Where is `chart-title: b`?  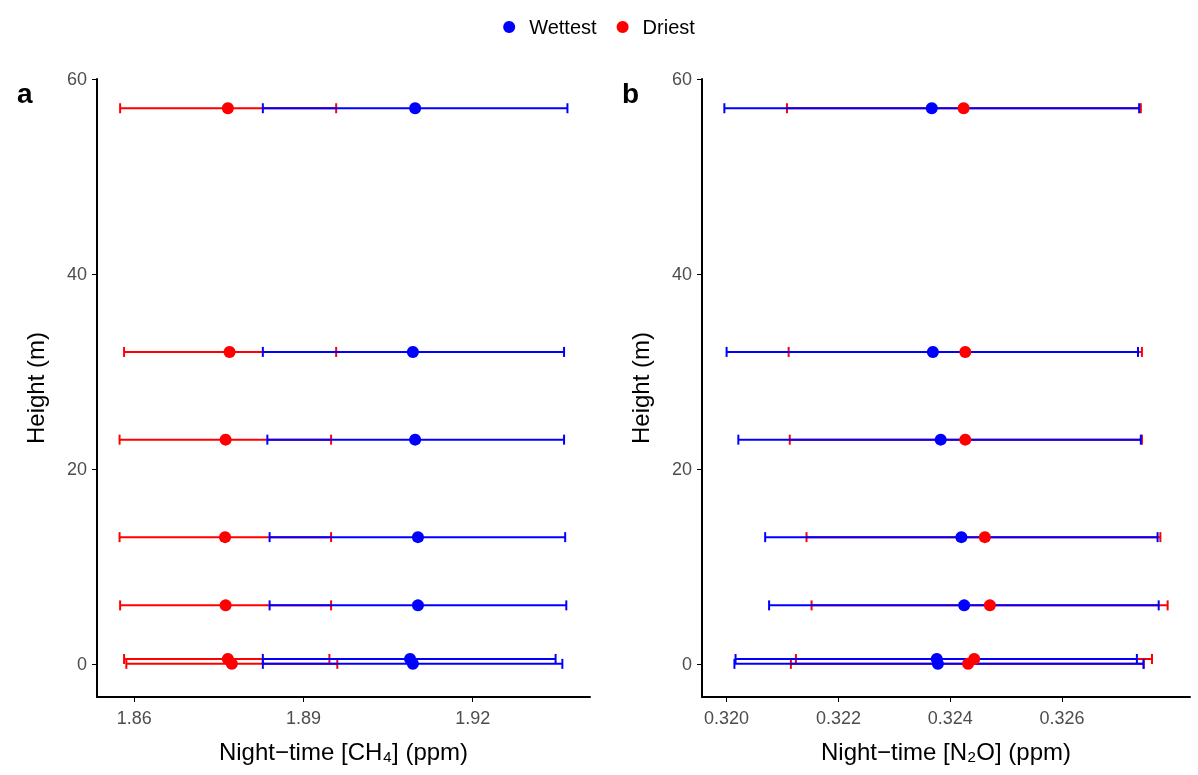 chart-title: b is located at coordinates (631, 93).